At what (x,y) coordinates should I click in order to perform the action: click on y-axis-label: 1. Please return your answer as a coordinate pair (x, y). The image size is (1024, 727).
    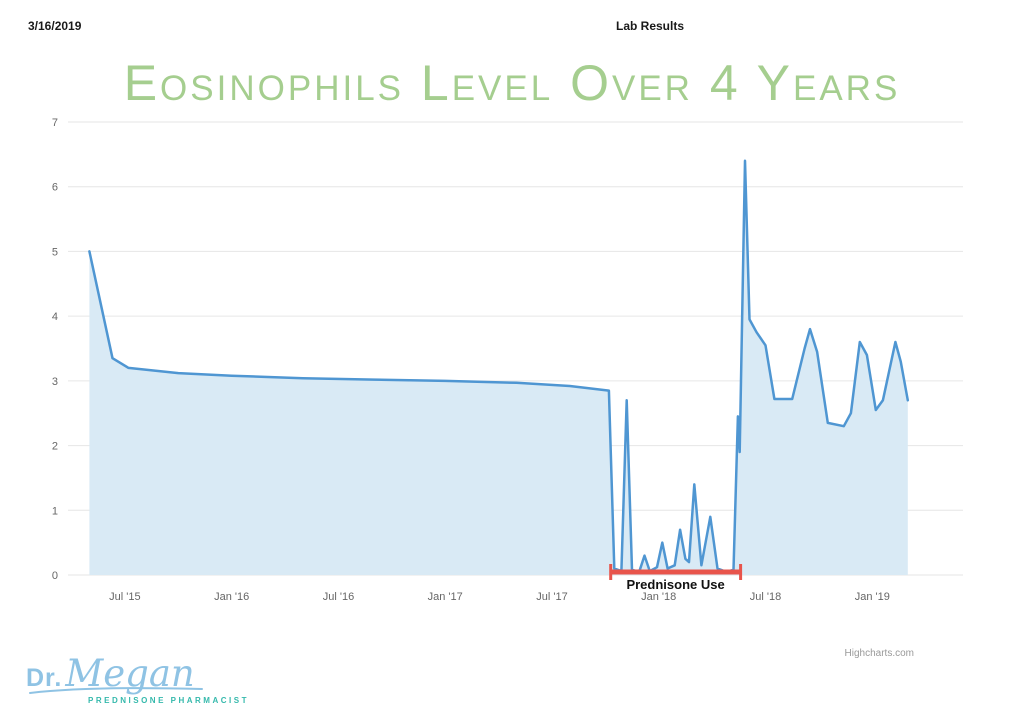
    Looking at the image, I should click on (55, 511).